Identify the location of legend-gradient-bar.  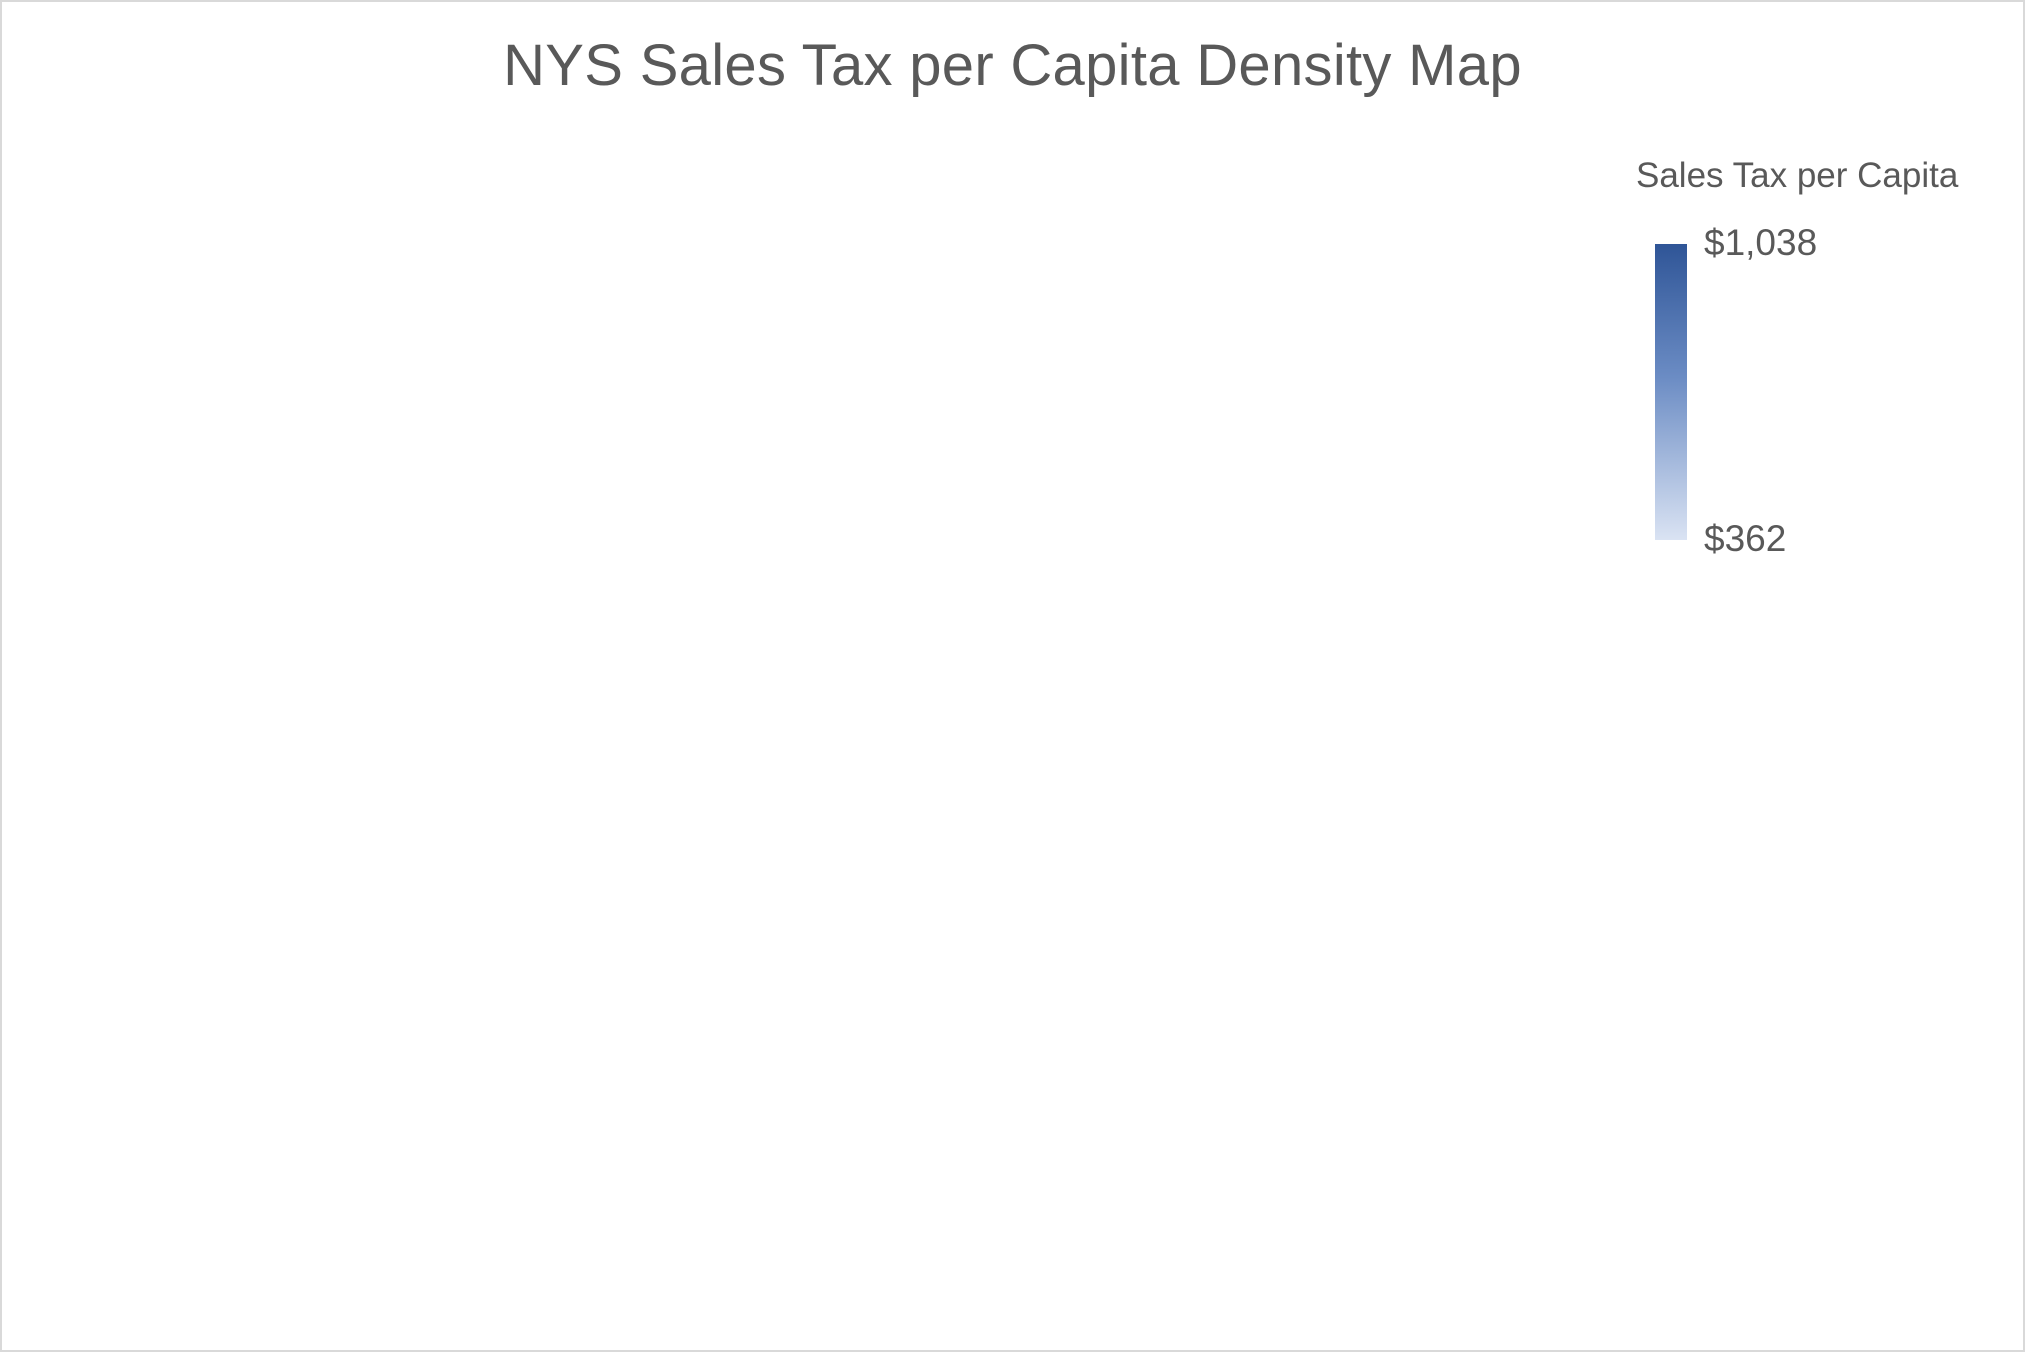
(1671, 392).